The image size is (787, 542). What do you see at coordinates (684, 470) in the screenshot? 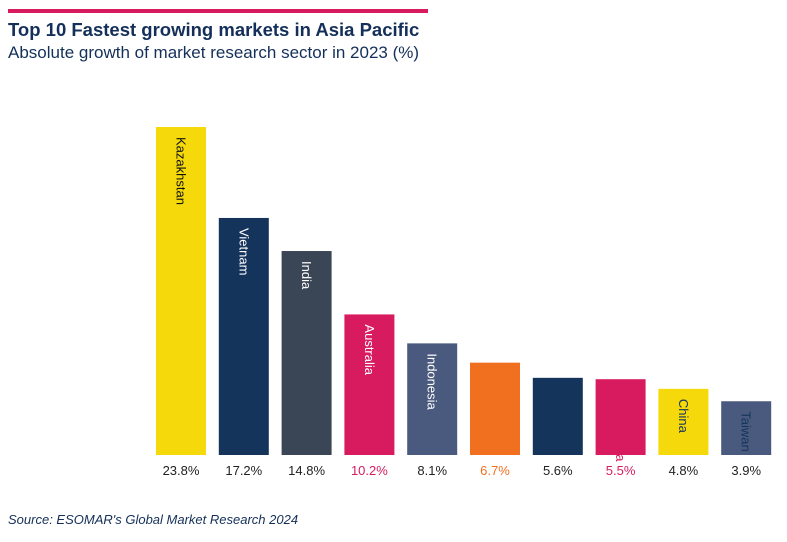
I see `value-label-china: 4.8%` at bounding box center [684, 470].